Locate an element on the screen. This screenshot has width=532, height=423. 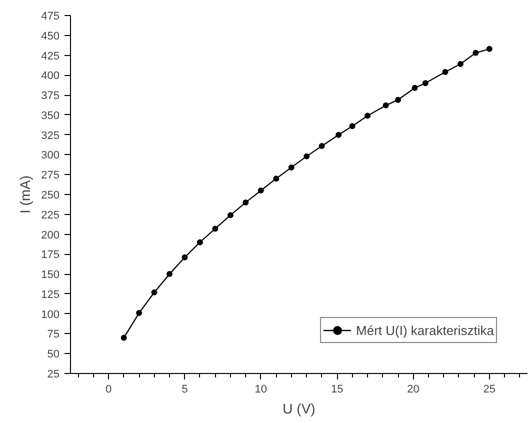
x-axis-title: U (V) is located at coordinates (299, 408).